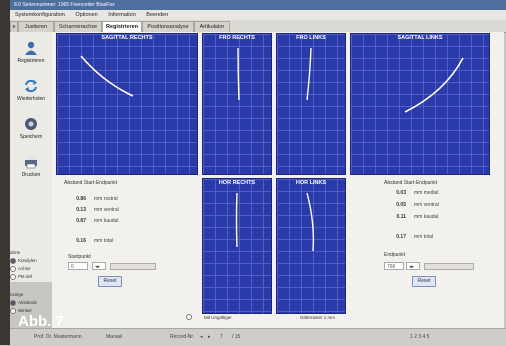  I want to click on registrieren-button: Registrieren, so click(31, 53).